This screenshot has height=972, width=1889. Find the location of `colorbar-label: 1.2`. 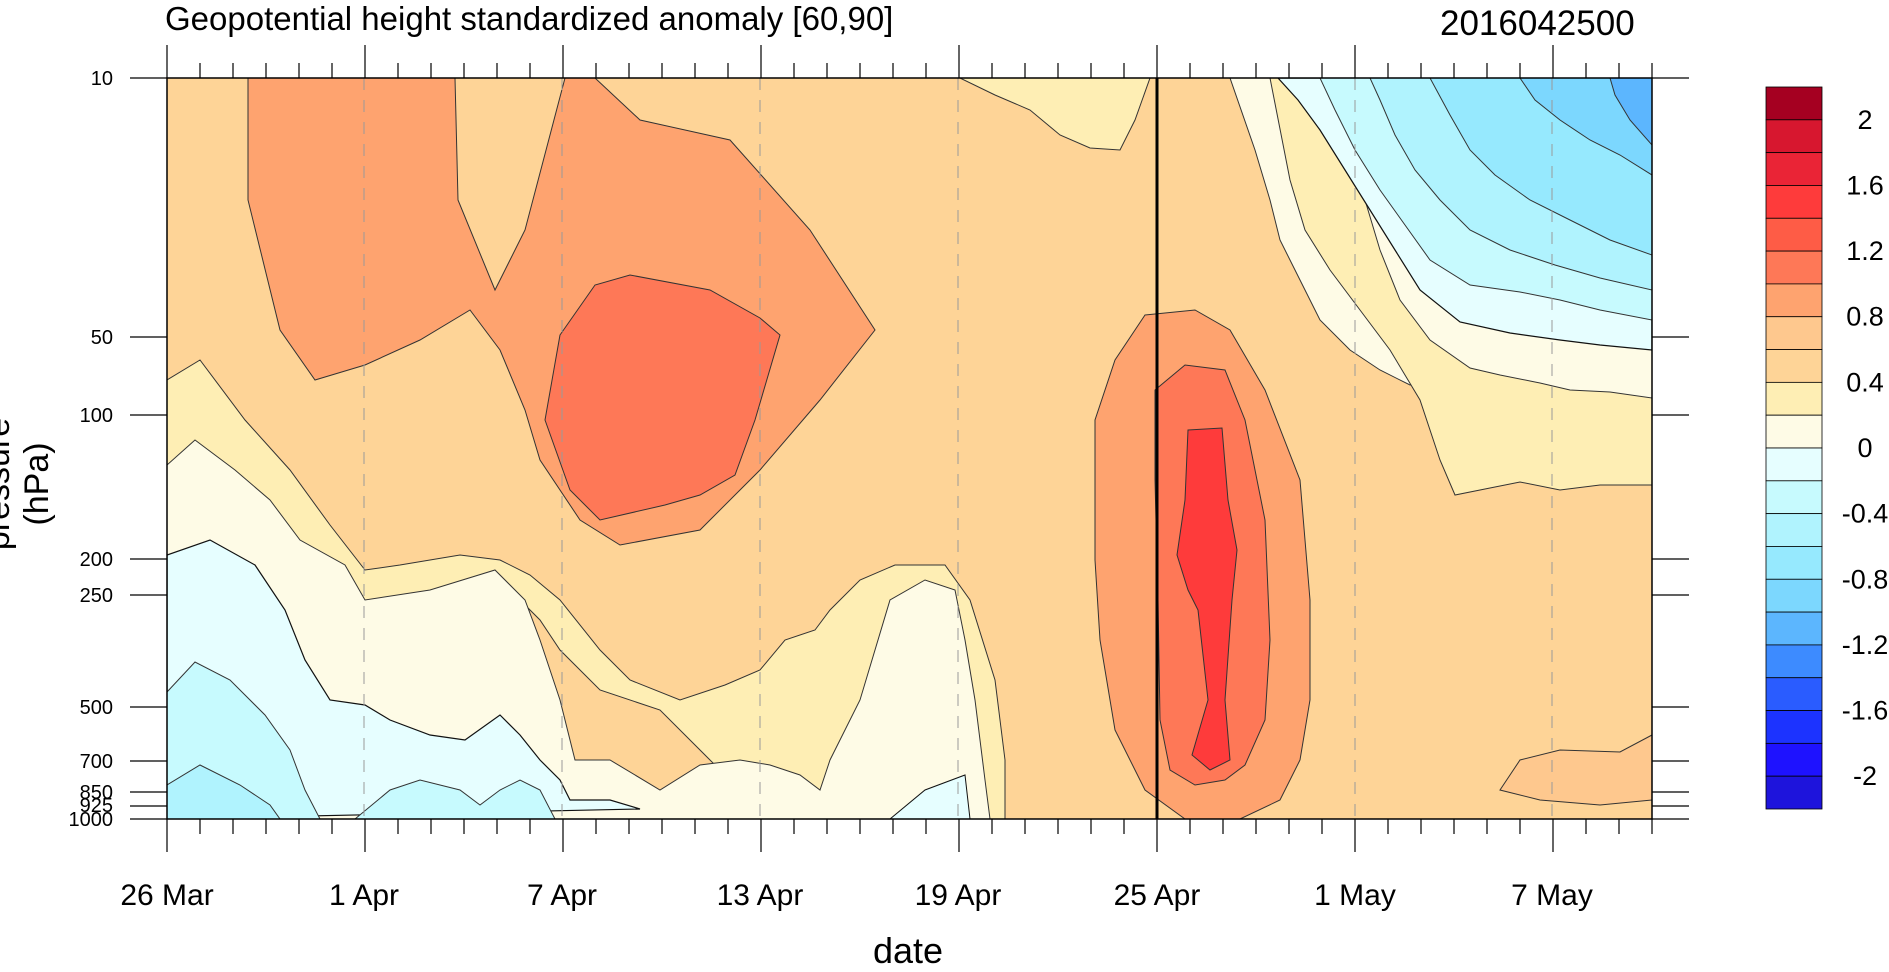

colorbar-label: 1.2 is located at coordinates (1865, 251).